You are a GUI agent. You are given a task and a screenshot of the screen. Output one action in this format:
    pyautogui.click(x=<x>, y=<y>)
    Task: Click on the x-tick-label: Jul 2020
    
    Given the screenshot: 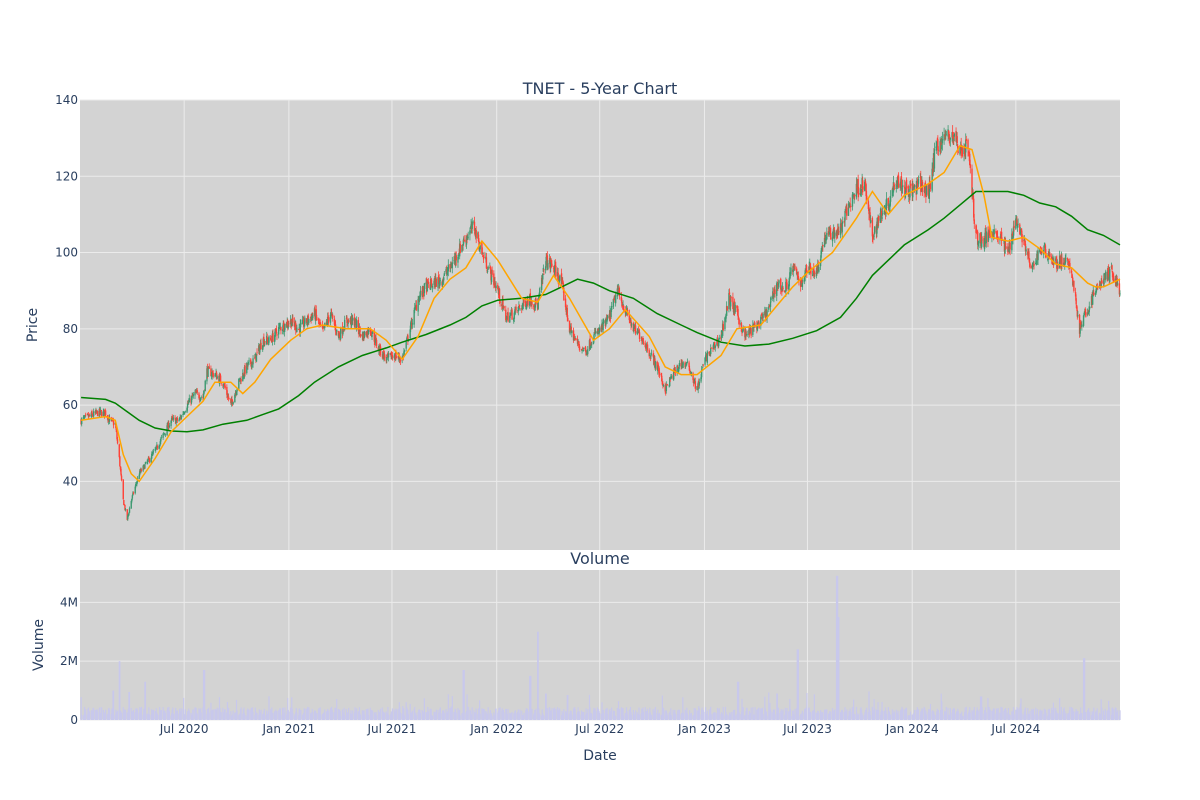 What is the action you would take?
    pyautogui.click(x=184, y=729)
    